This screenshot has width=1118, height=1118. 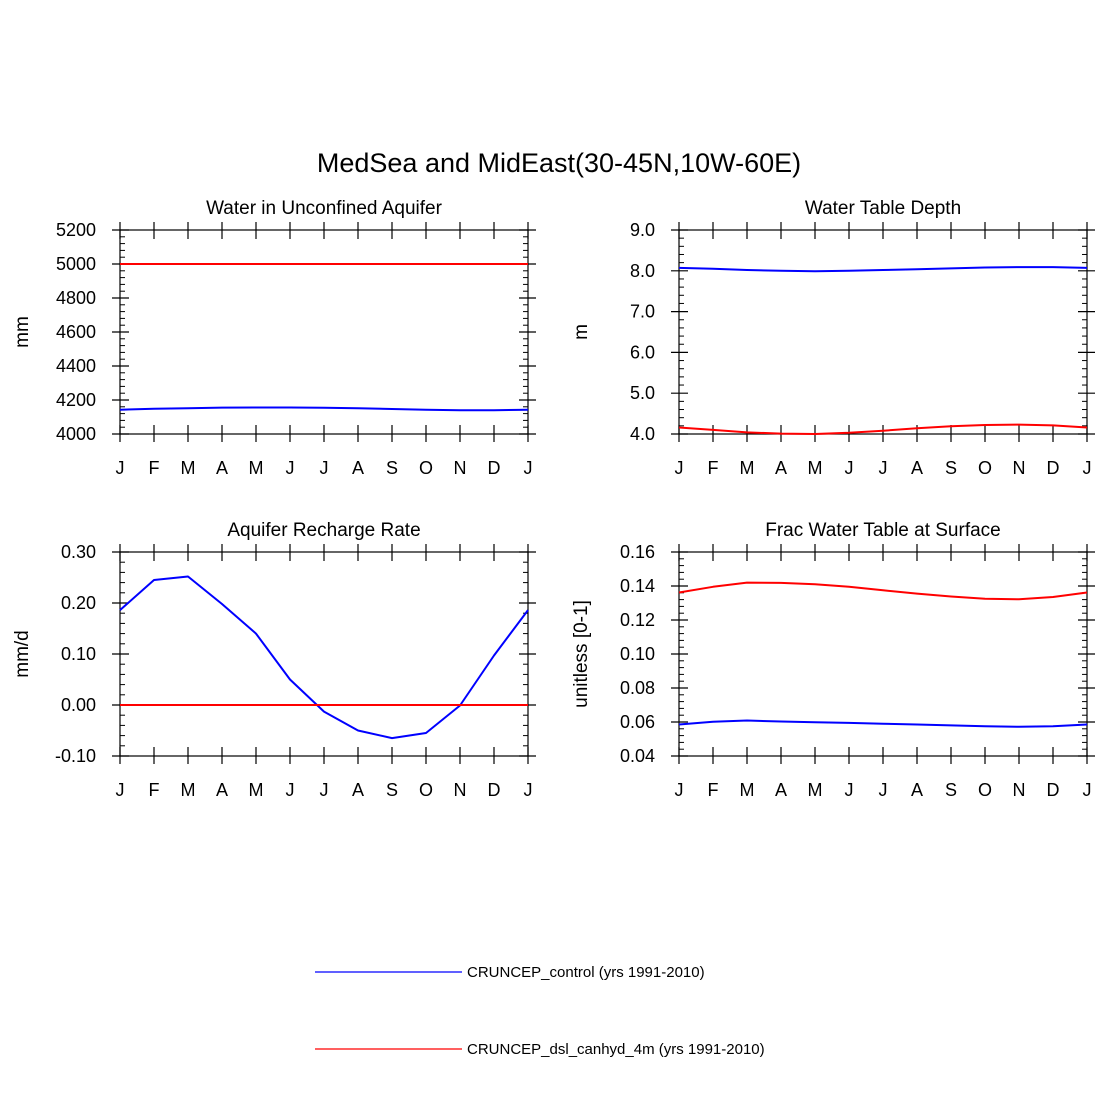 I want to click on legend-label: CRUNCEP_control (yrs 1991-2010), so click(x=586, y=972).